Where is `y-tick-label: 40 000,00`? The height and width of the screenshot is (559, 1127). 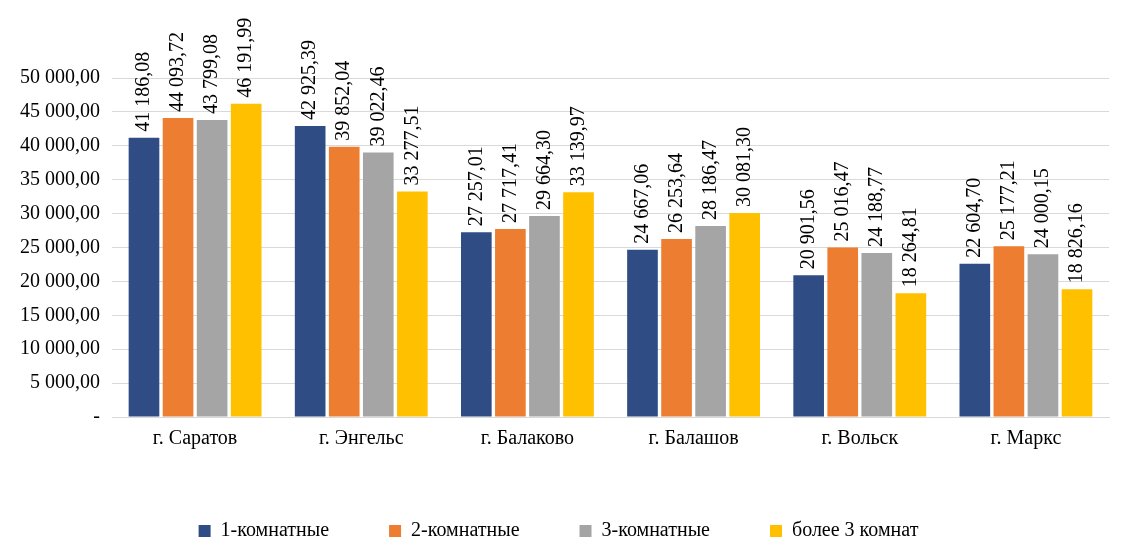
y-tick-label: 40 000,00 is located at coordinates (60, 144).